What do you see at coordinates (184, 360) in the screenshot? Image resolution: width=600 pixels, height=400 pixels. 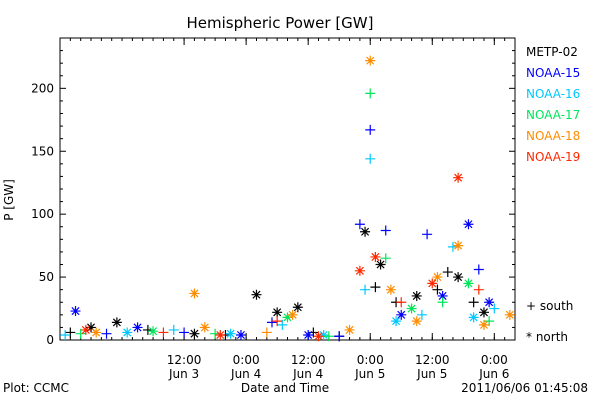 I see `x-tick-label: 12:00` at bounding box center [184, 360].